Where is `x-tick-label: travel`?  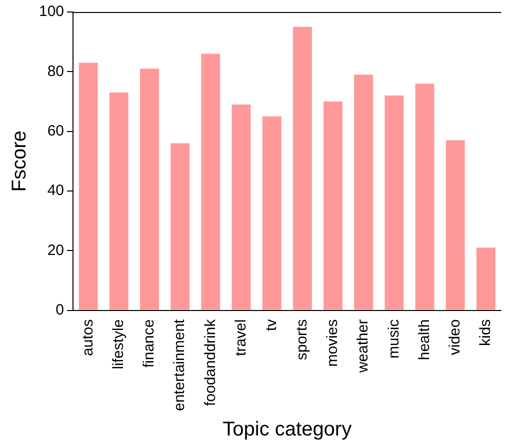
x-tick-label: travel is located at coordinates (241, 337).